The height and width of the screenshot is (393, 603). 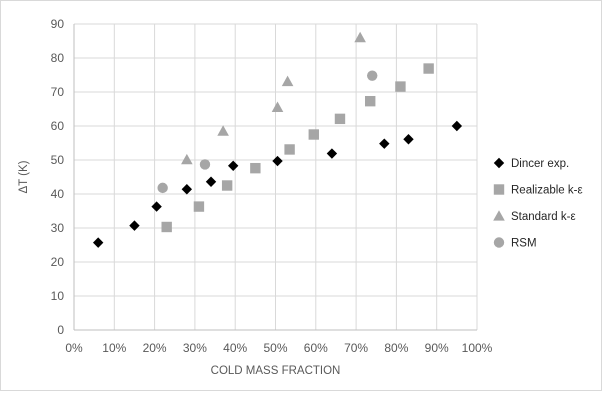 I want to click on y-axis-title: ΔT (K), so click(x=24, y=176).